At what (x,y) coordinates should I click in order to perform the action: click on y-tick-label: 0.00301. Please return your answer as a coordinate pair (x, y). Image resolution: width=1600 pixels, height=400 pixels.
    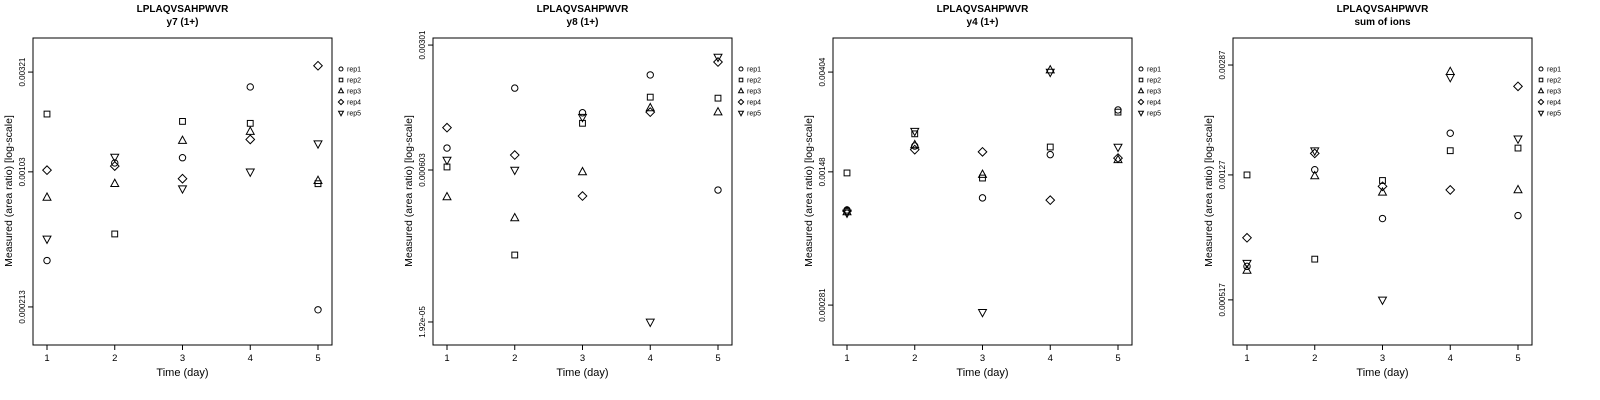
    Looking at the image, I should click on (422, 44).